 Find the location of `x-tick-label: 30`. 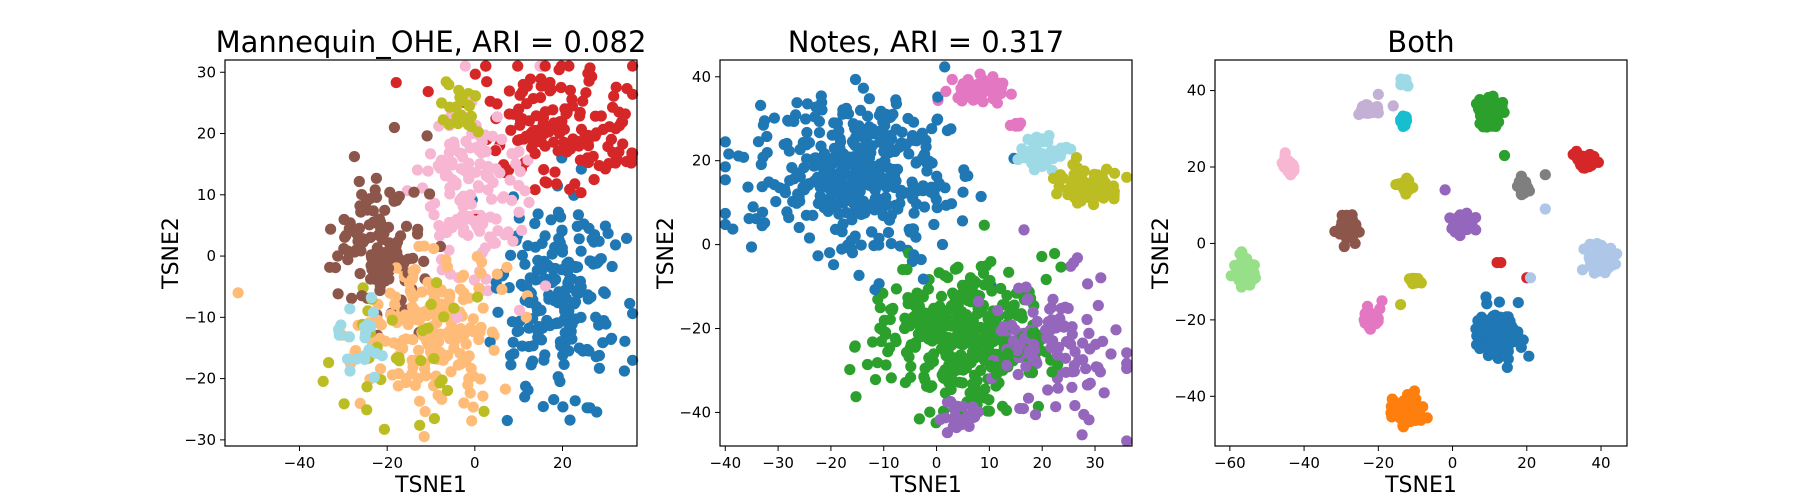

x-tick-label: 30 is located at coordinates (1094, 463).